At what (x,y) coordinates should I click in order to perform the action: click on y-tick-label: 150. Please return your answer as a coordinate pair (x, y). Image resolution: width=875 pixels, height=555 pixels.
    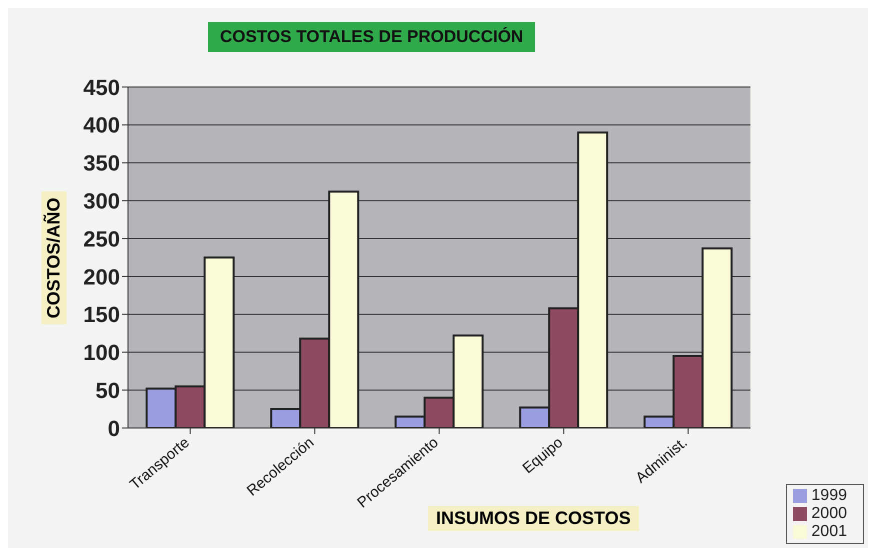
    Looking at the image, I should click on (101, 315).